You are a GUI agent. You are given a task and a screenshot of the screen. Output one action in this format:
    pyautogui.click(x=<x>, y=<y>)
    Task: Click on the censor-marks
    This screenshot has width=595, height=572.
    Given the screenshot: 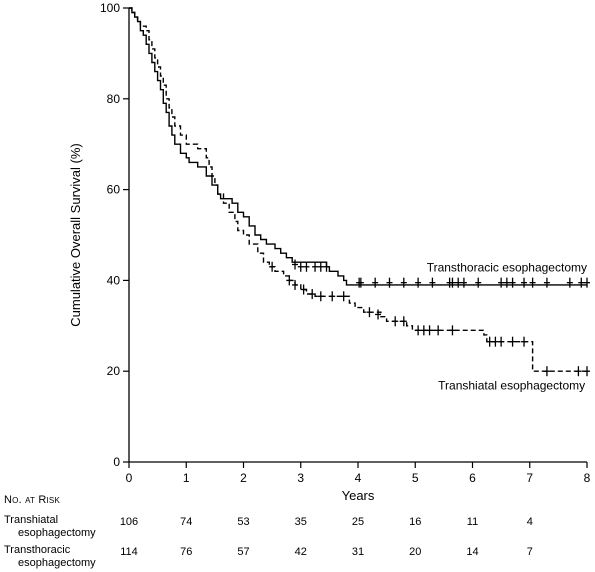 What is the action you would take?
    pyautogui.click(x=429, y=318)
    